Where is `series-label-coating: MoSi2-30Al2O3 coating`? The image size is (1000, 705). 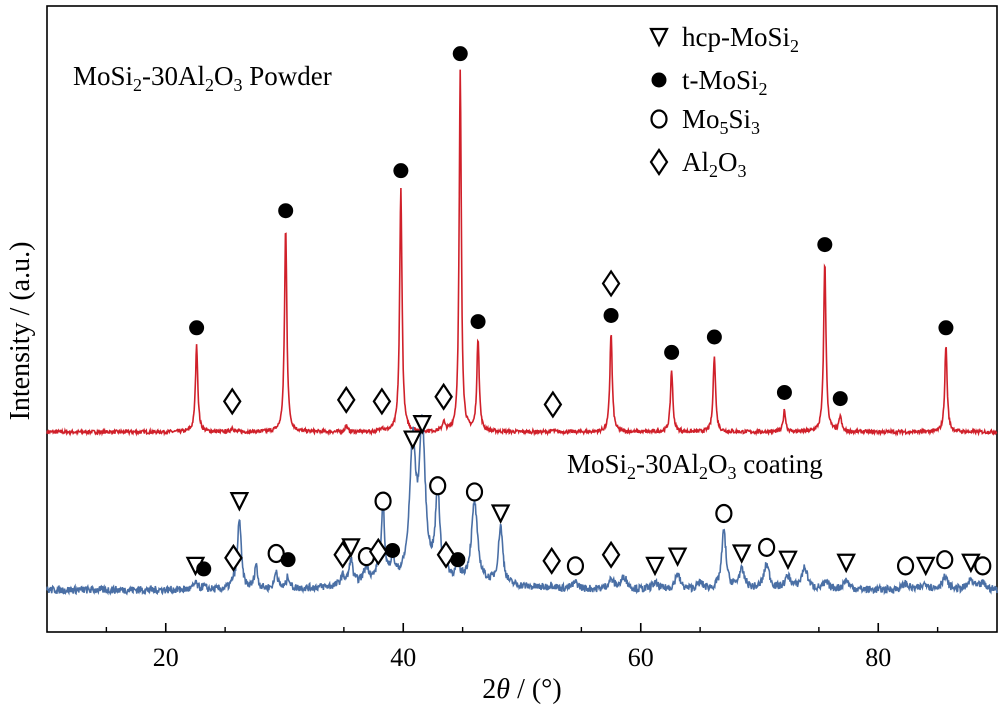
series-label-coating: MoSi2-30Al2O3 coating is located at coordinates (695, 466).